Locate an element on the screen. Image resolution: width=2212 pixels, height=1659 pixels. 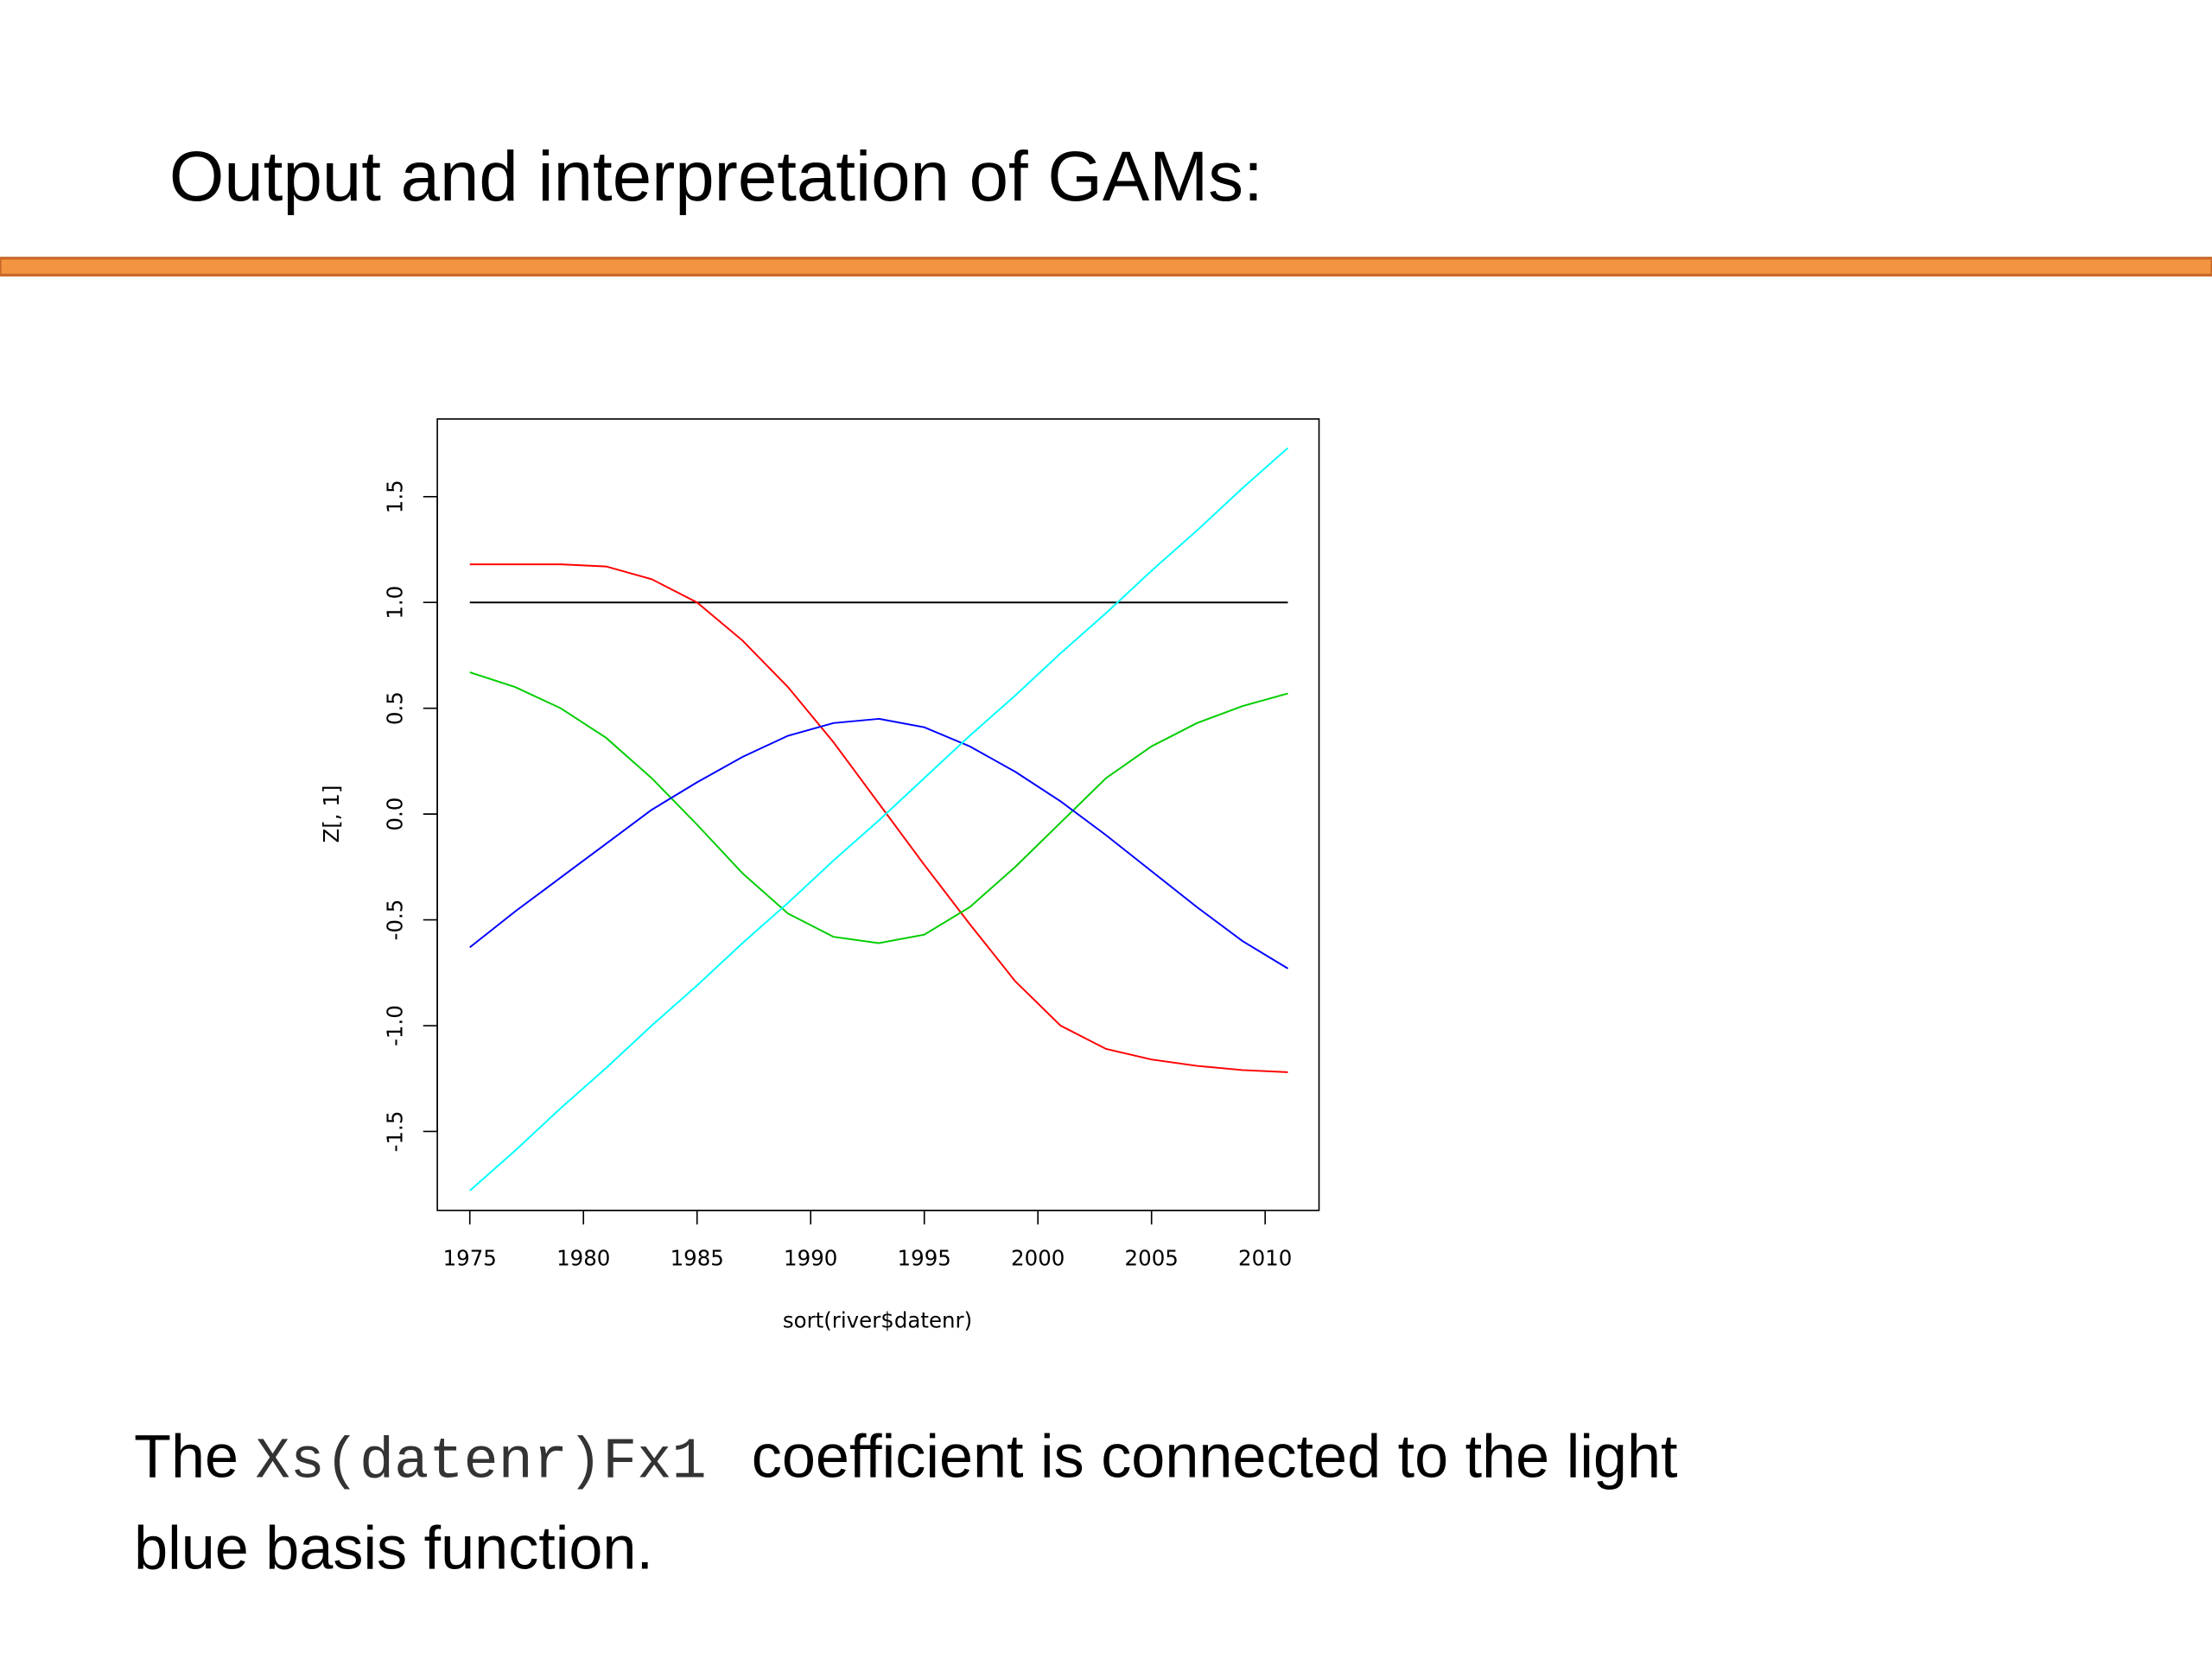
y-axis-label: Z[, 1] is located at coordinates (331, 814).